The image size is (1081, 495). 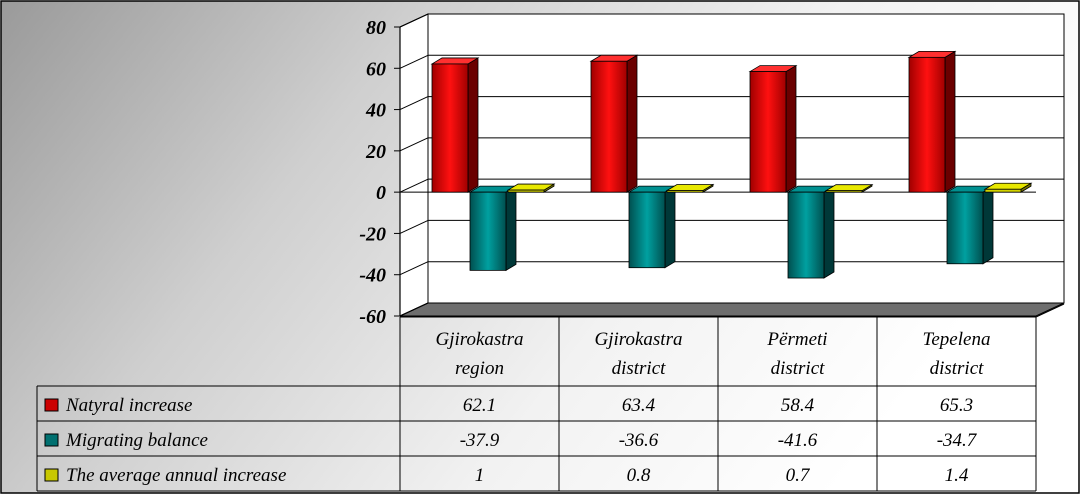 I want to click on legend-label: The average annual increase, so click(x=176, y=475).